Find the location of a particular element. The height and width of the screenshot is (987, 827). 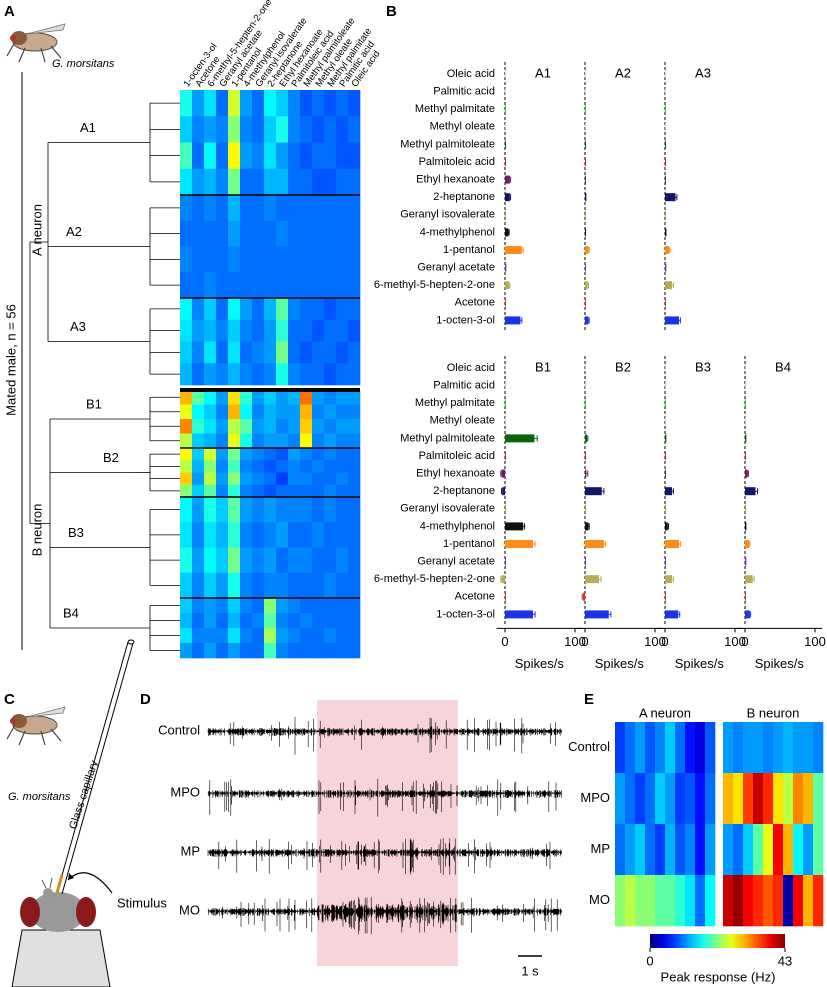

y-tick-label: 1-pentanol is located at coordinates (469, 250).